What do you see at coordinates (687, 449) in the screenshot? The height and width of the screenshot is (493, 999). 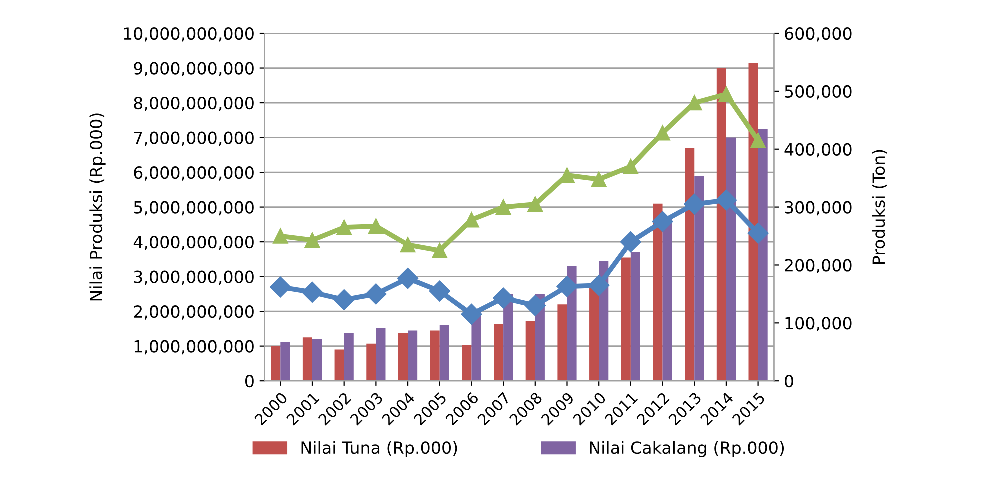 I see `legend-label: Nilai Cakalang (Rp.000)` at bounding box center [687, 449].